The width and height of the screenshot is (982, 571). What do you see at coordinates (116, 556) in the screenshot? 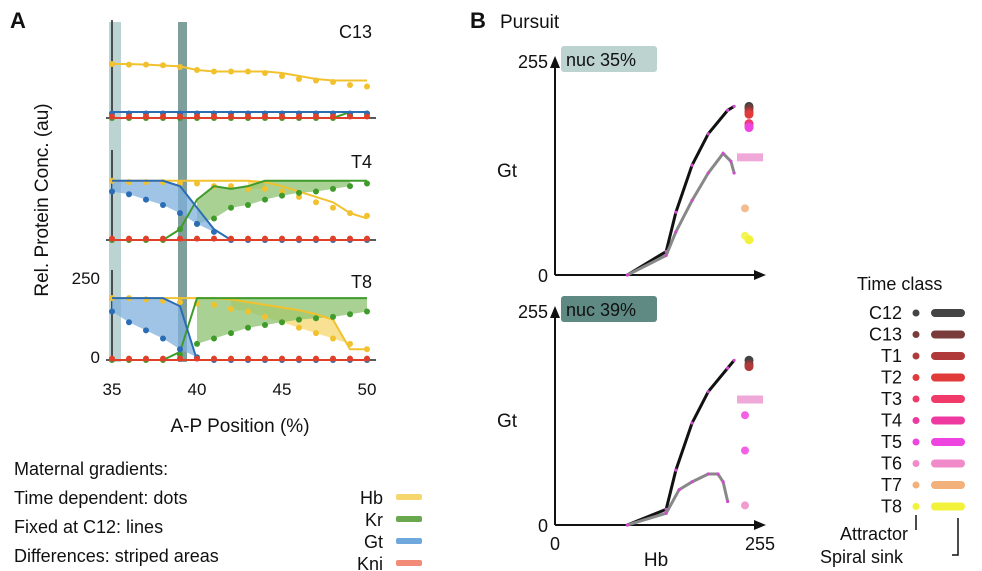
I see `legend-line-4: Differences: striped areas` at bounding box center [116, 556].